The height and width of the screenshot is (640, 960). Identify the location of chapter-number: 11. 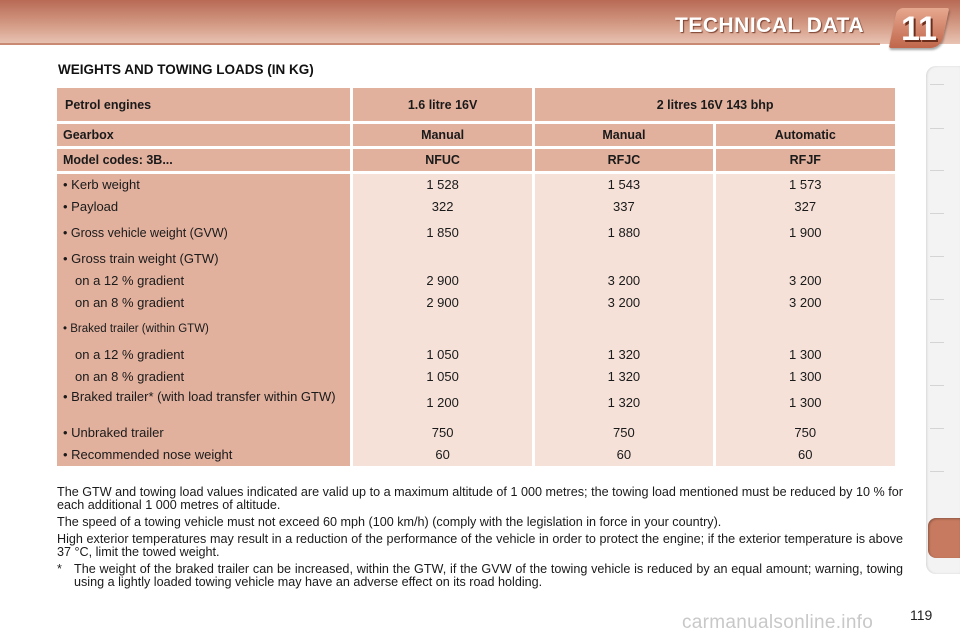
(919, 29).